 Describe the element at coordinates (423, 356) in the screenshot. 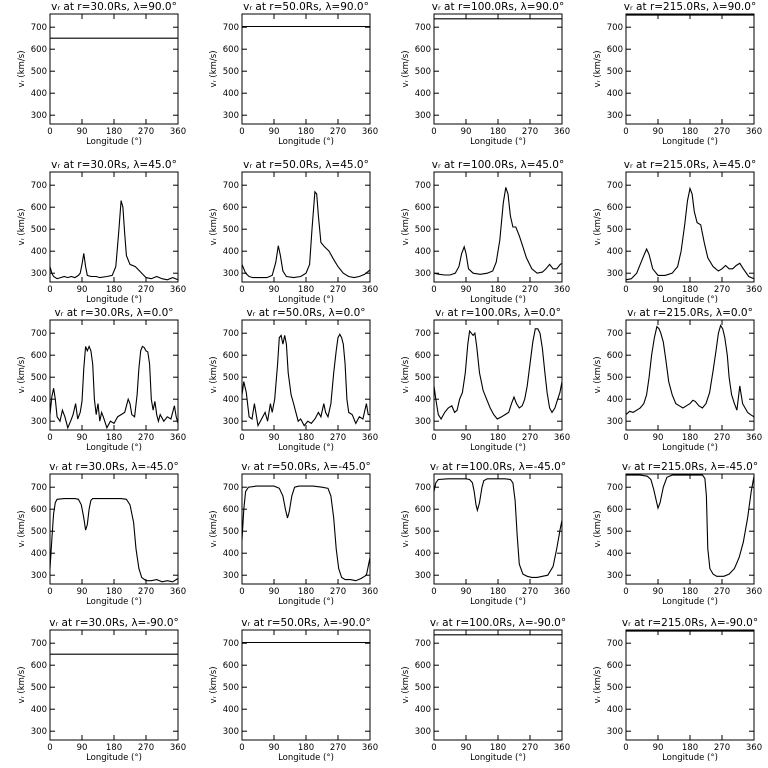

I see `y-tick-label-r2-c2-3: 600` at that location.